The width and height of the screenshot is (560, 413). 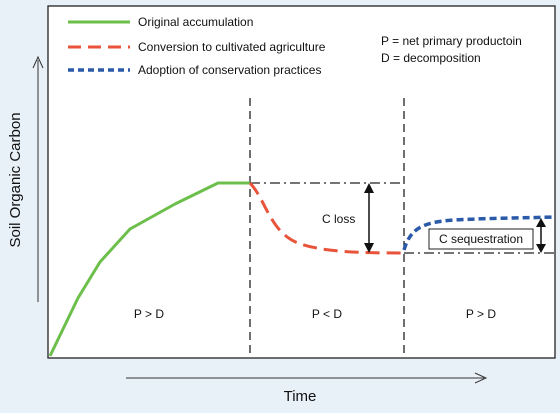 I want to click on phase-label-2: P < D, so click(x=327, y=314).